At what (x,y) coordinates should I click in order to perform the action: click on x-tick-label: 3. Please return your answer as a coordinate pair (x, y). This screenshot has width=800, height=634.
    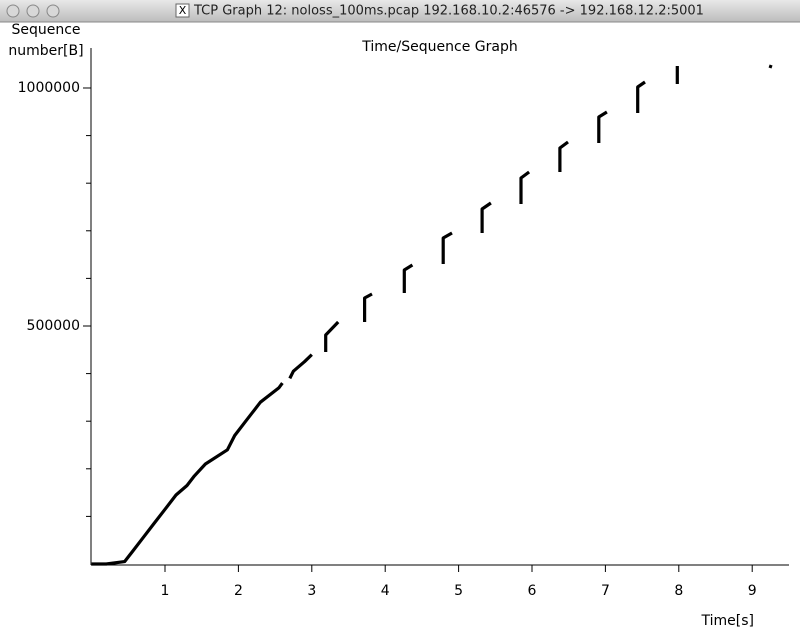
    Looking at the image, I should click on (311, 591).